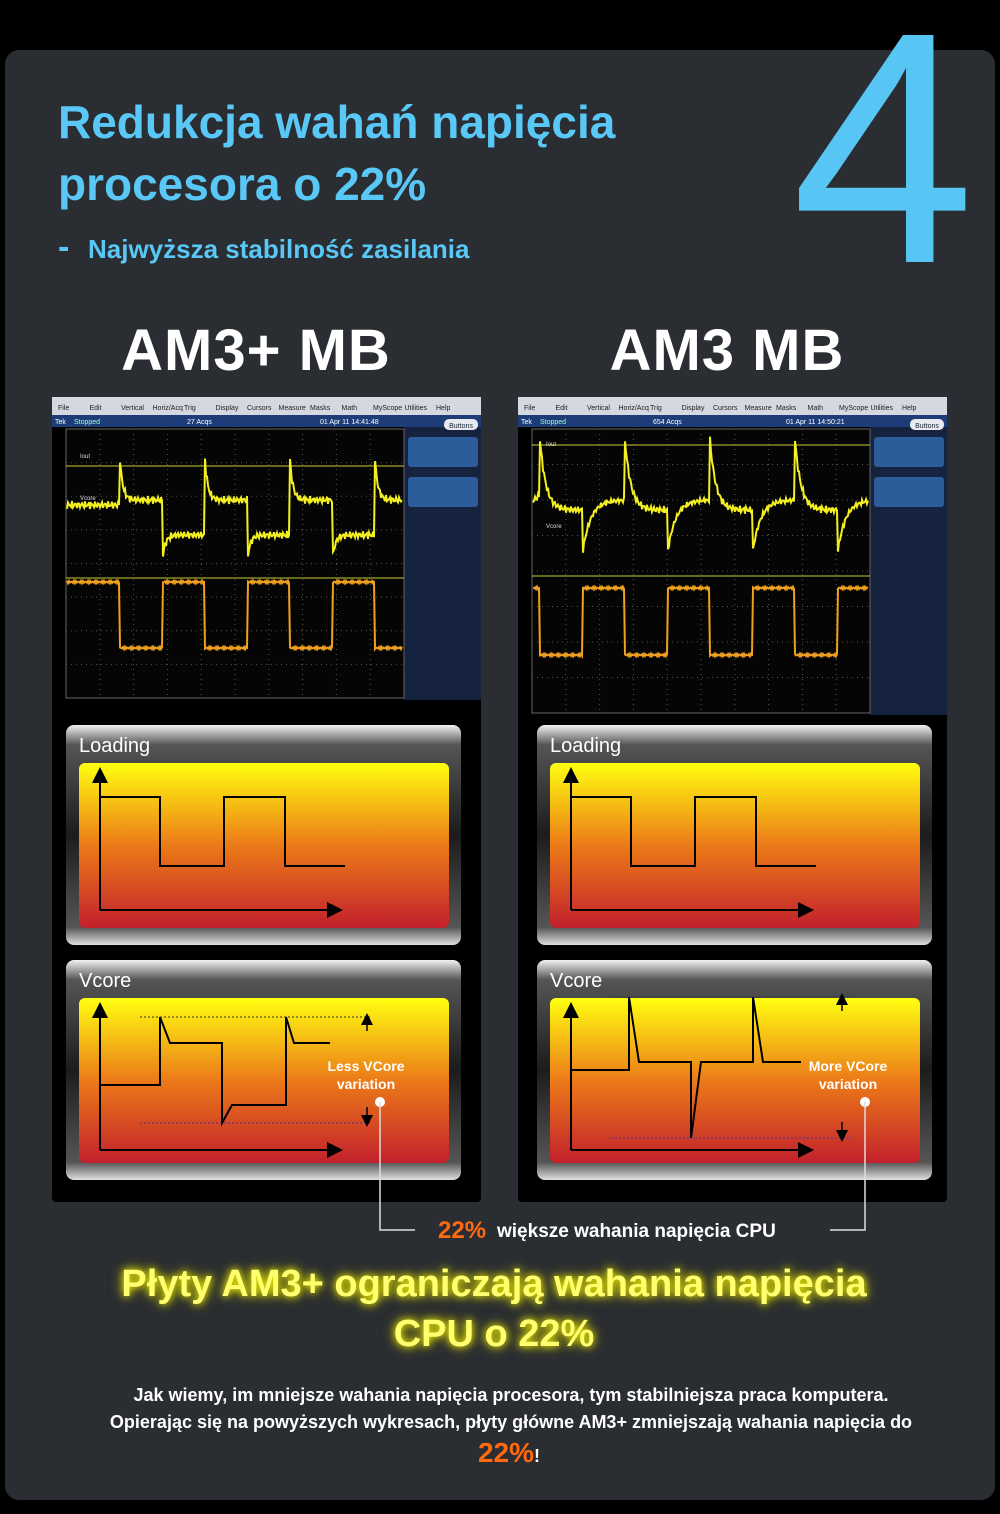 The width and height of the screenshot is (1000, 1514). What do you see at coordinates (667, 422) in the screenshot?
I see `scope-acqs: 654 Acqs` at bounding box center [667, 422].